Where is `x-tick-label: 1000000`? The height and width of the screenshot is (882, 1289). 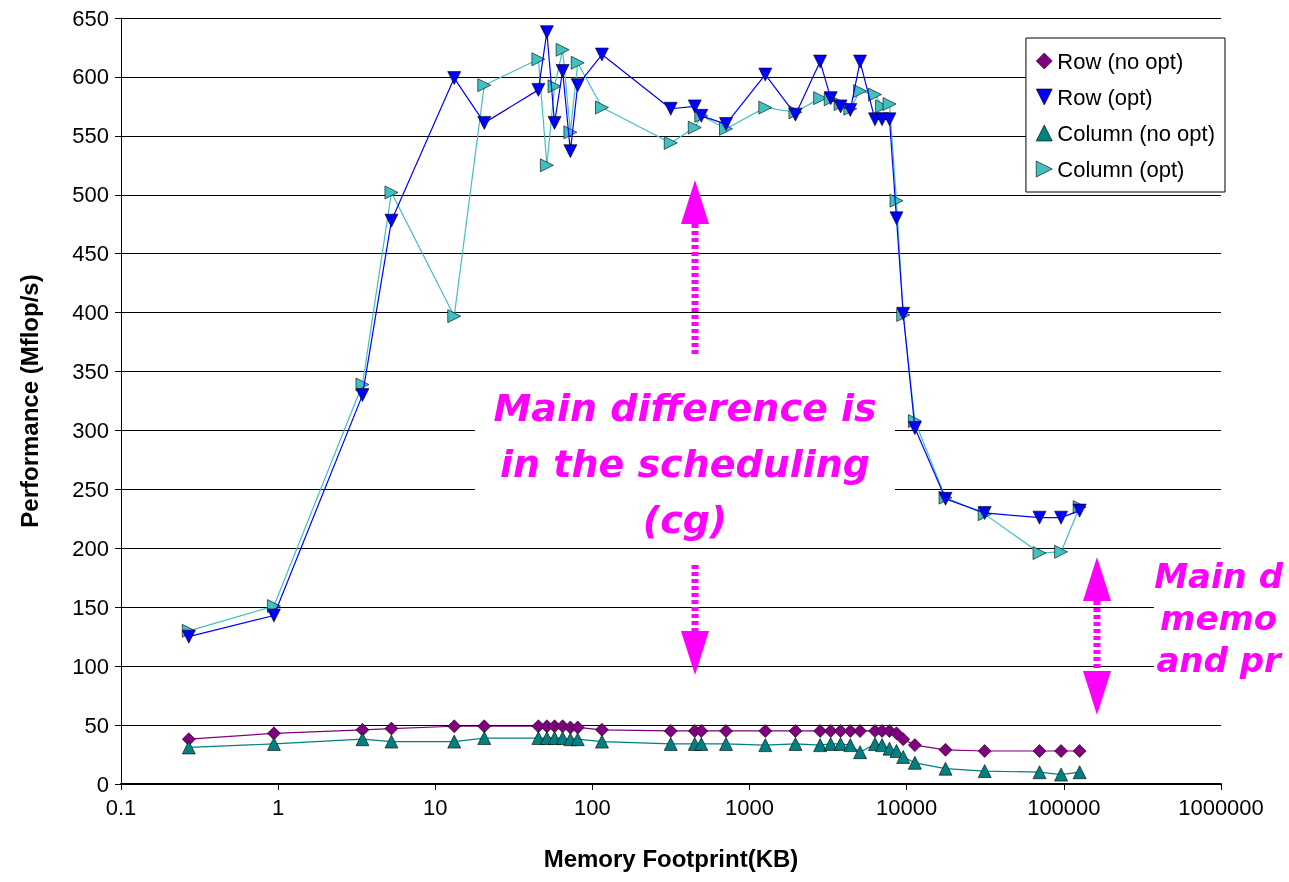 x-tick-label: 1000000 is located at coordinates (1221, 807).